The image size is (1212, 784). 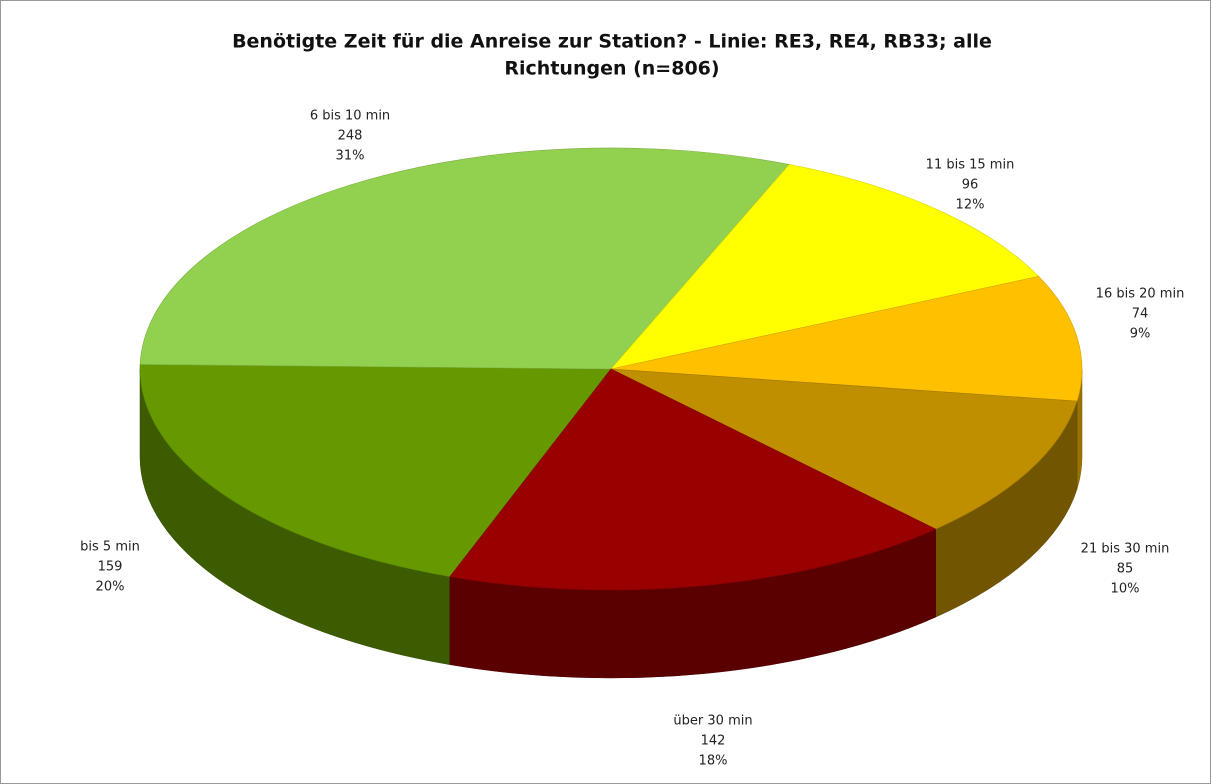 What do you see at coordinates (1125, 589) in the screenshot?
I see `data-label-percent: 10%` at bounding box center [1125, 589].